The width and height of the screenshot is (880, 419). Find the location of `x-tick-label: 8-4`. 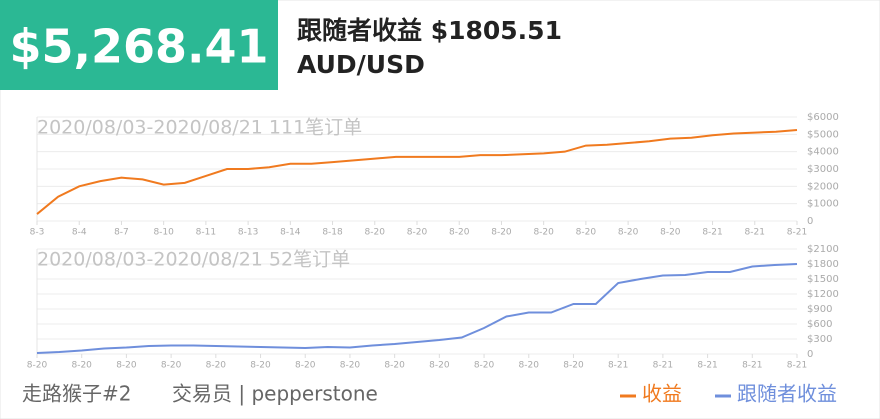

x-tick-label: 8-4 is located at coordinates (79, 233).